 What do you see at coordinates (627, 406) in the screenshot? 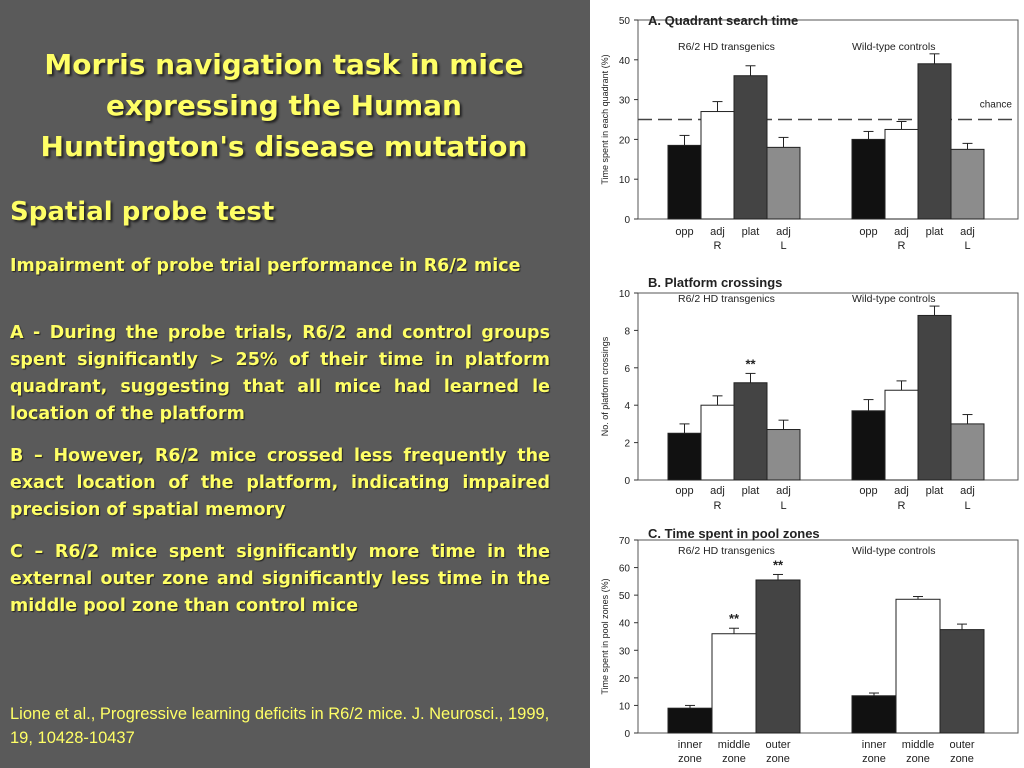
I see `y-tick-label: 4` at bounding box center [627, 406].